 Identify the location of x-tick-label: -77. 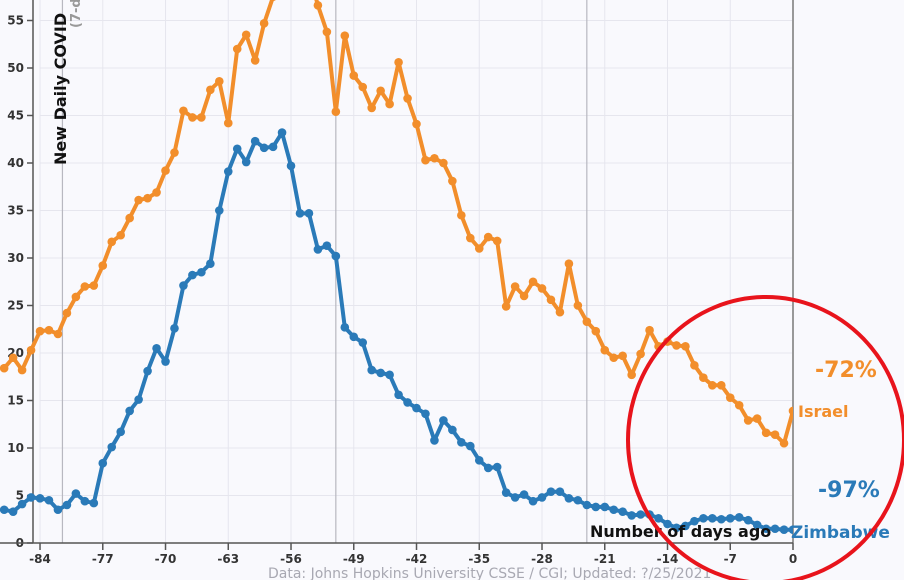
(103, 559).